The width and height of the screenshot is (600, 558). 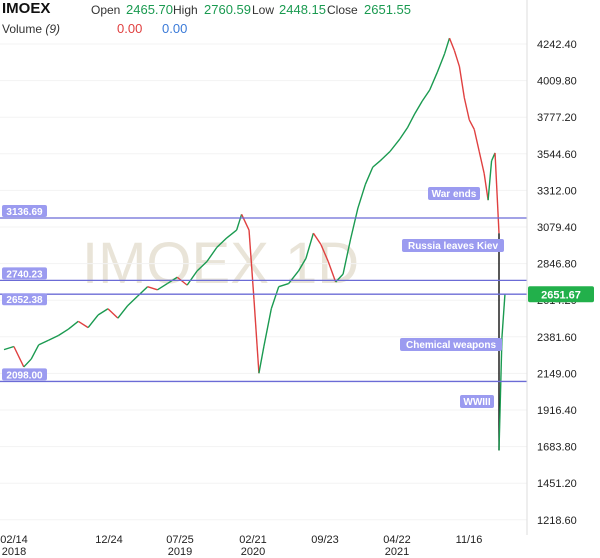 What do you see at coordinates (557, 411) in the screenshot?
I see `y-tick-label: 1916.40` at bounding box center [557, 411].